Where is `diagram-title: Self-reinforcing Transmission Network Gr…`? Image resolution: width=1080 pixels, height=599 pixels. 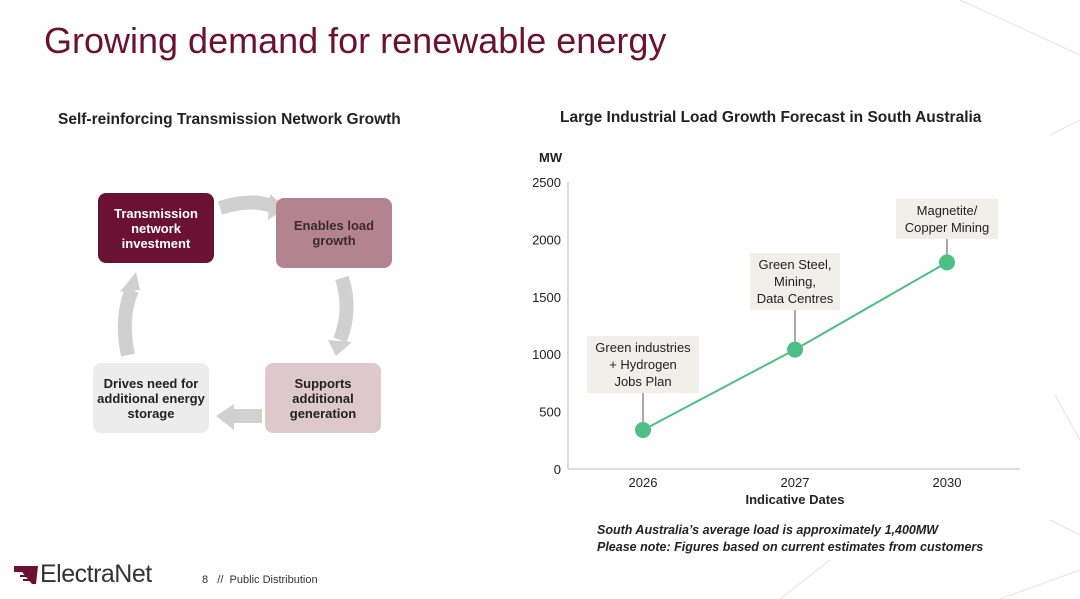
diagram-title: Self-reinforcing Transmission Network Gr… is located at coordinates (229, 119).